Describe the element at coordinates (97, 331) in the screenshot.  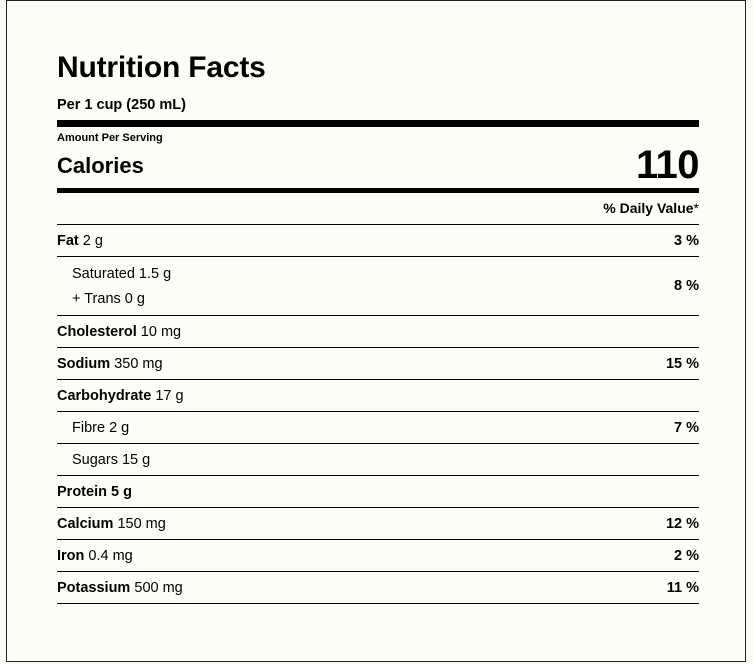
I see `nutrient-name: Cholesterol` at that location.